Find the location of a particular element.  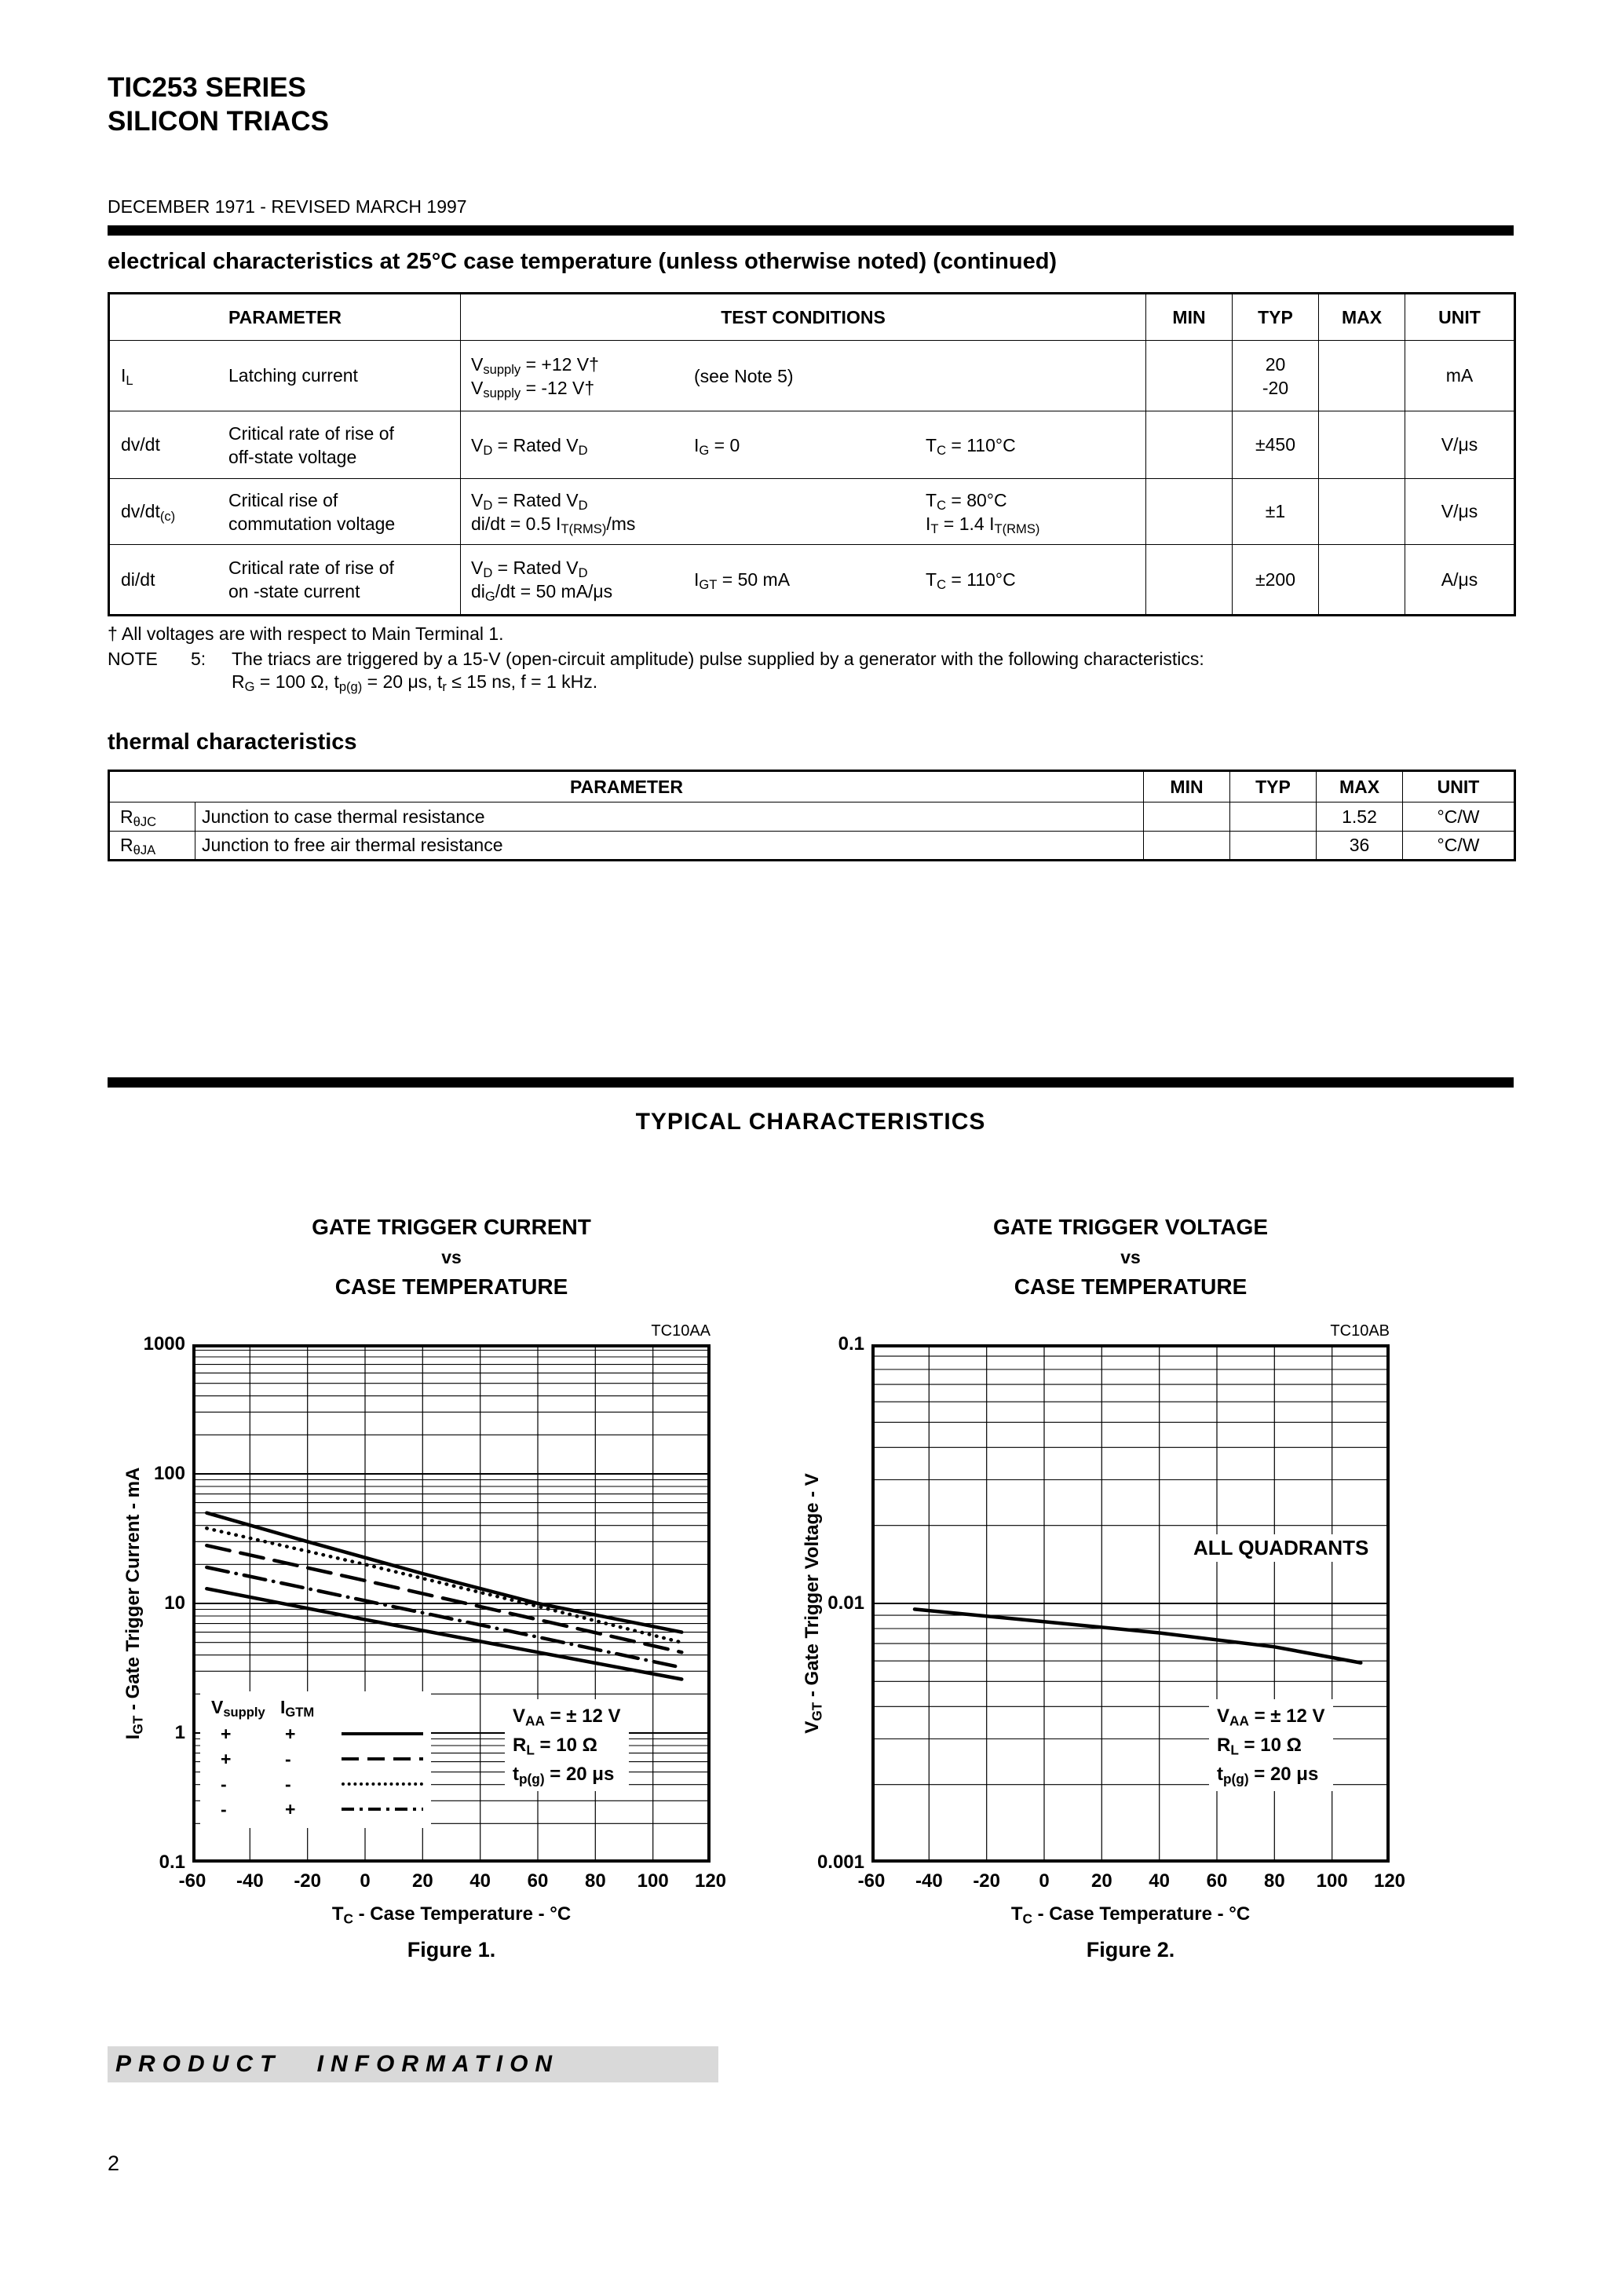

legend-row: + + is located at coordinates (314, 1734).